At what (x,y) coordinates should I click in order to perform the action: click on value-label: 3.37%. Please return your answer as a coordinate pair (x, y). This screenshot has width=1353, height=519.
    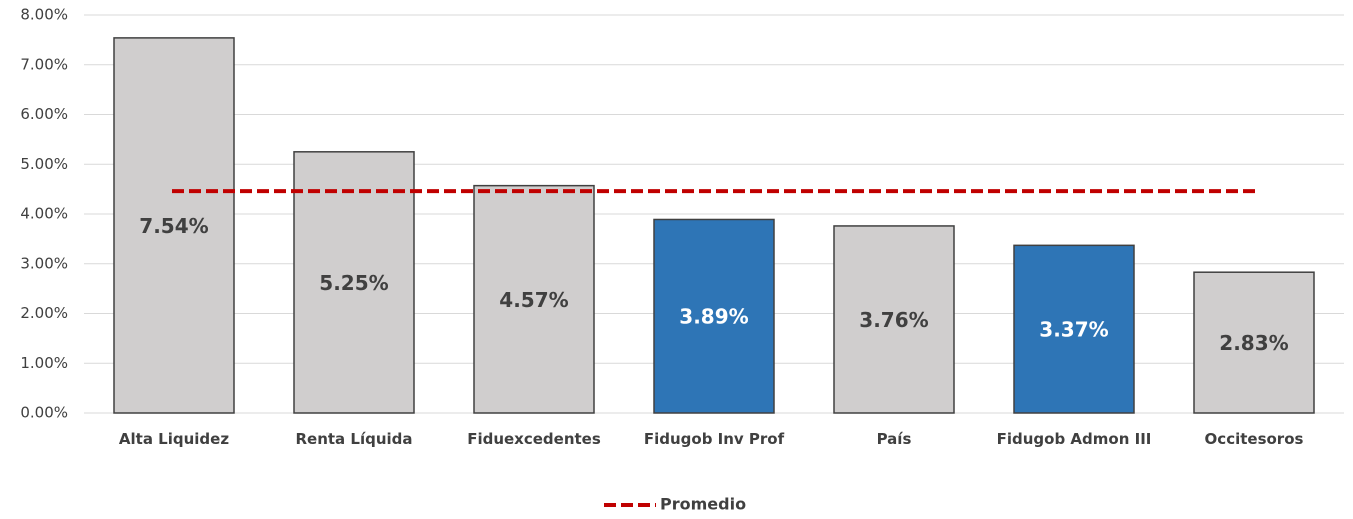
    Looking at the image, I should click on (1073, 330).